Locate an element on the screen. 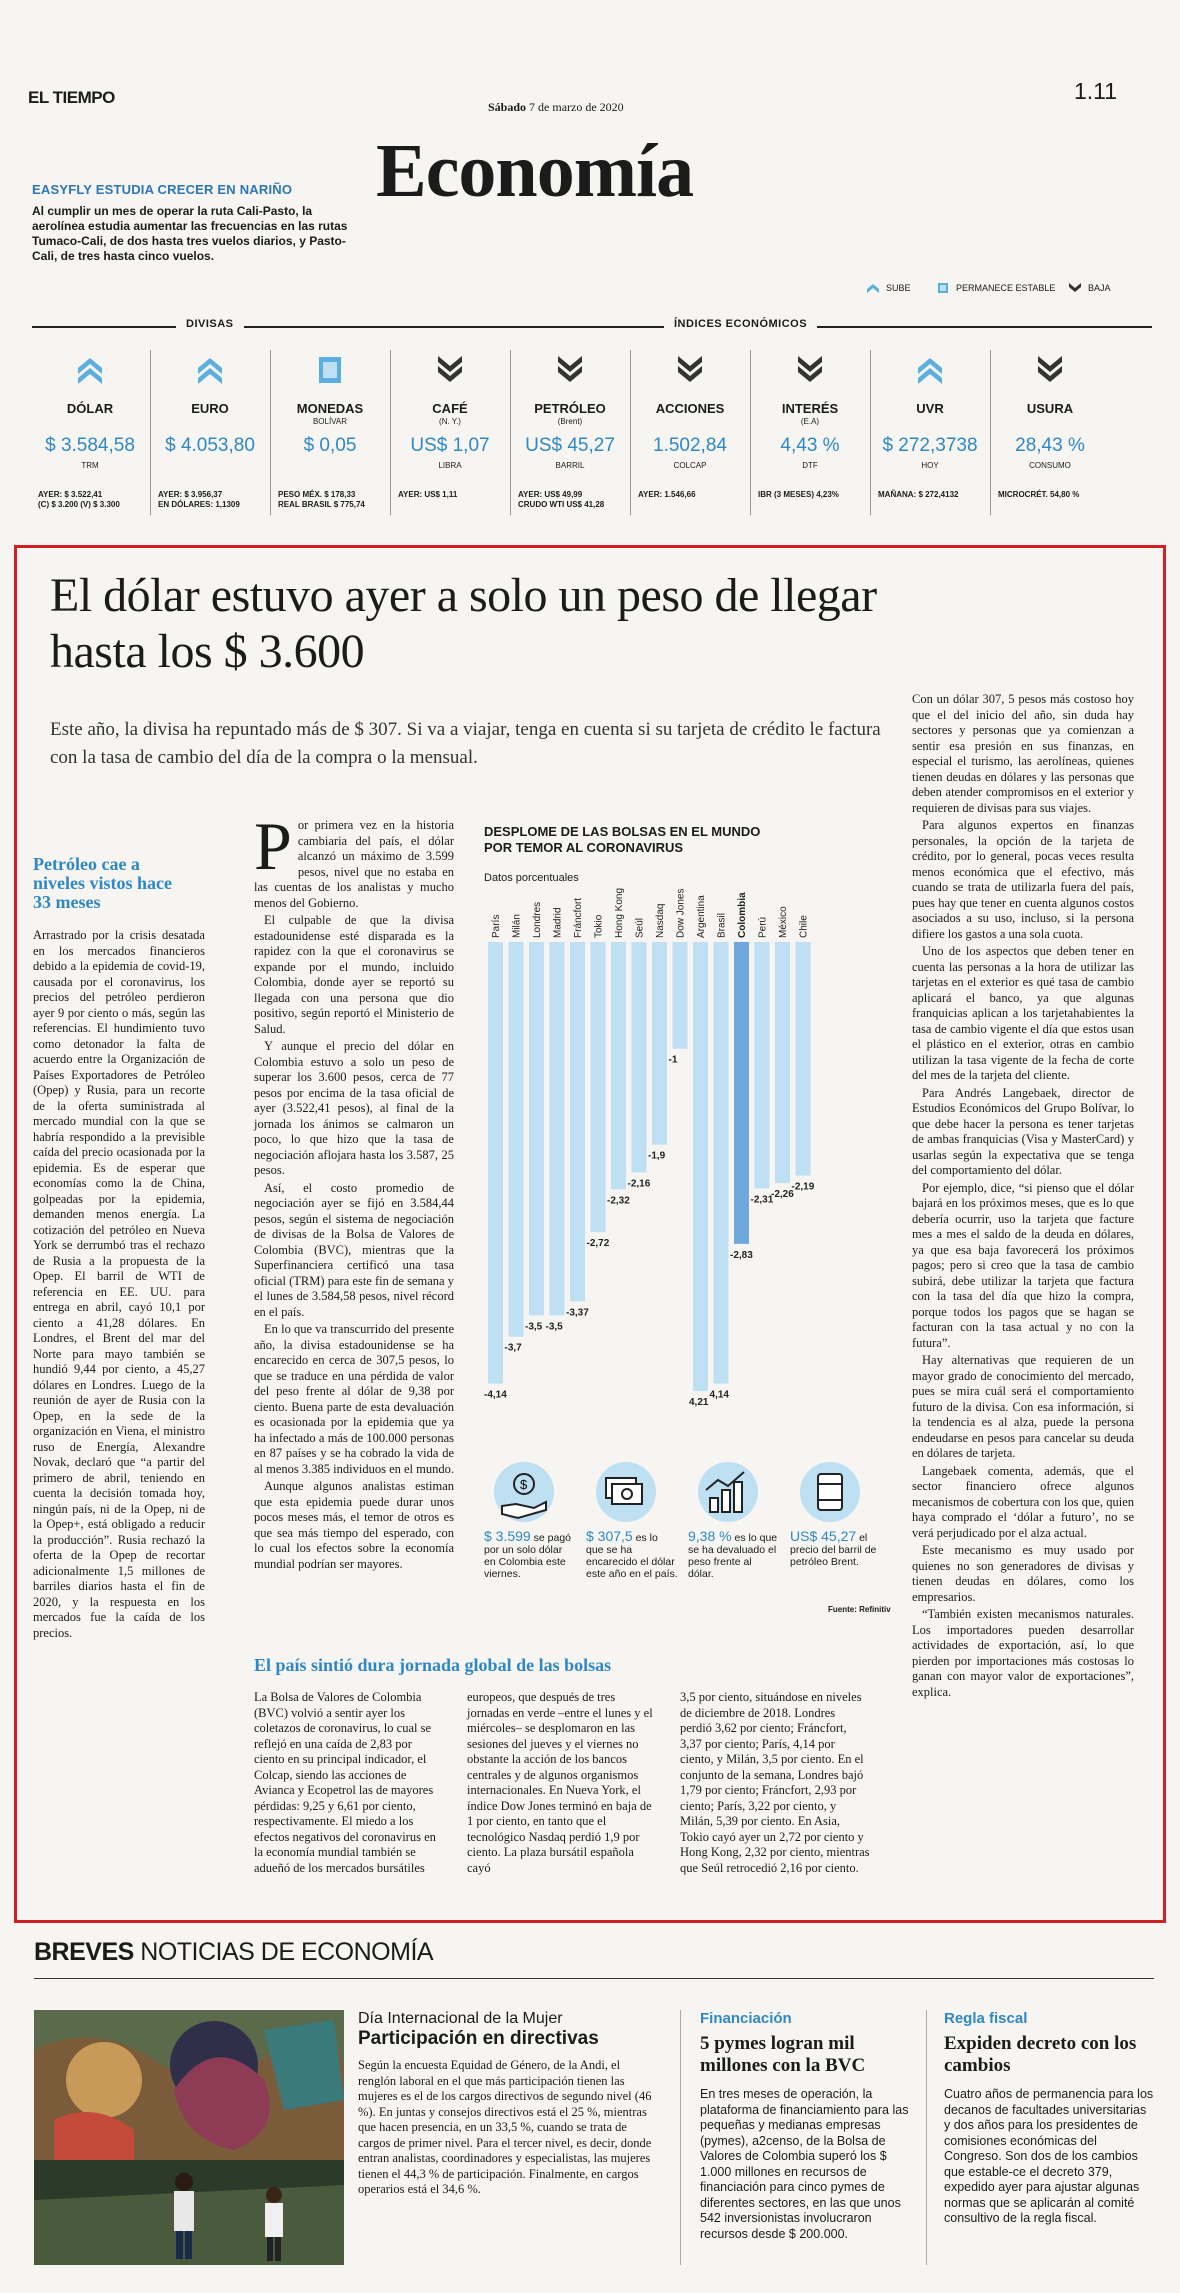 Image resolution: width=1180 pixels, height=2293 pixels. indicator-3: CAFÉ (N. Y.) US$ 1,07 LIBRA AYER: US$ 1,11 is located at coordinates (450, 435).